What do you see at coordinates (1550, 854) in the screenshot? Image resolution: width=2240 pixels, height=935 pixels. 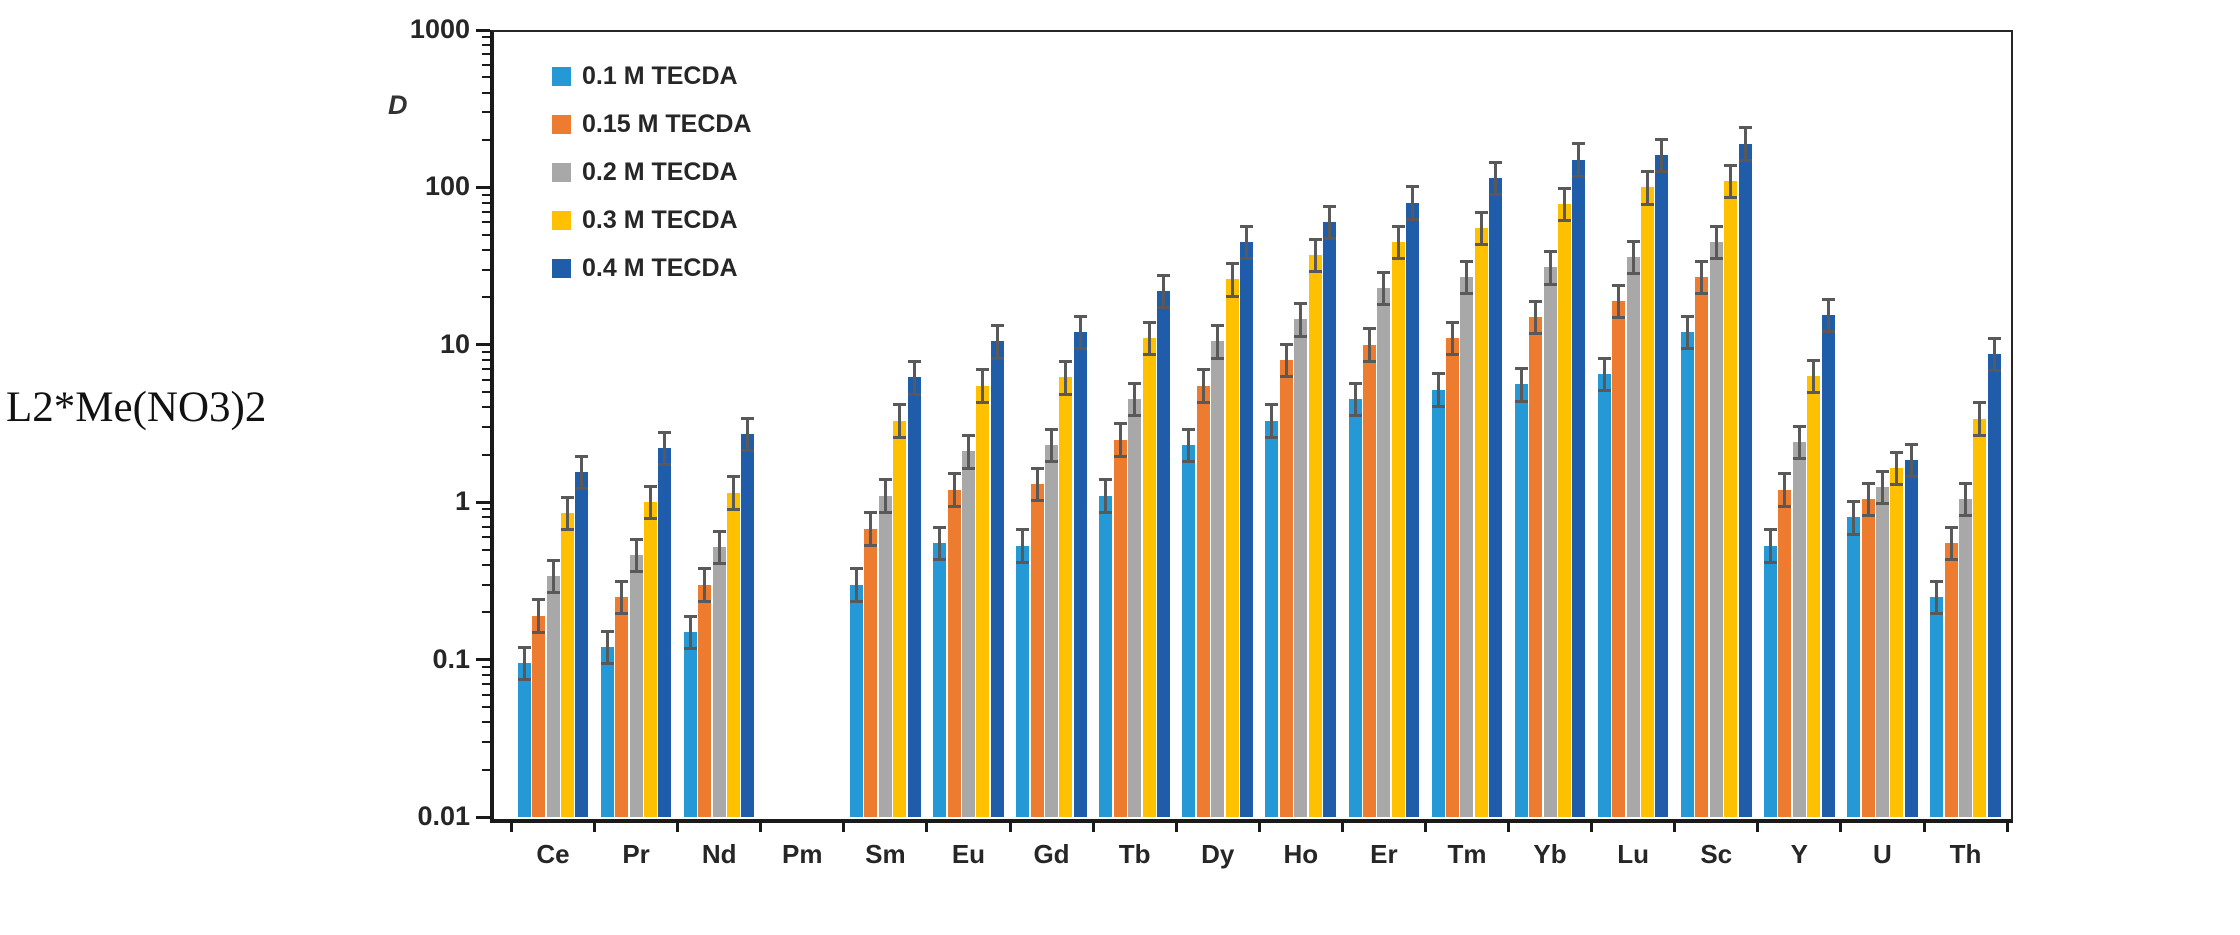 I see `x-category-label: Yb` at bounding box center [1550, 854].